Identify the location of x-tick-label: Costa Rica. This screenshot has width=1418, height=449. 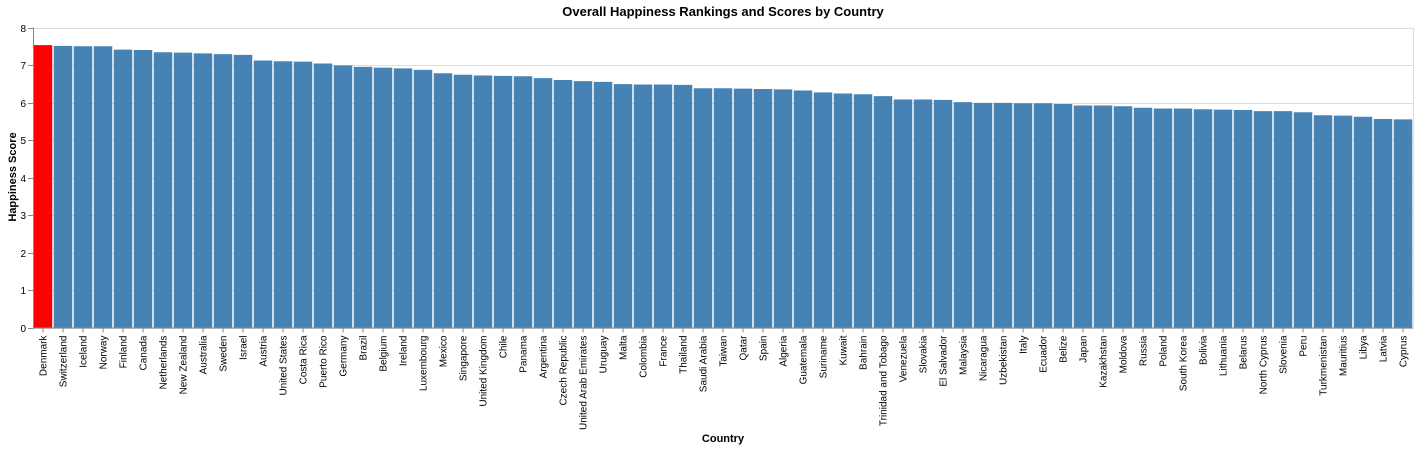
(304, 359).